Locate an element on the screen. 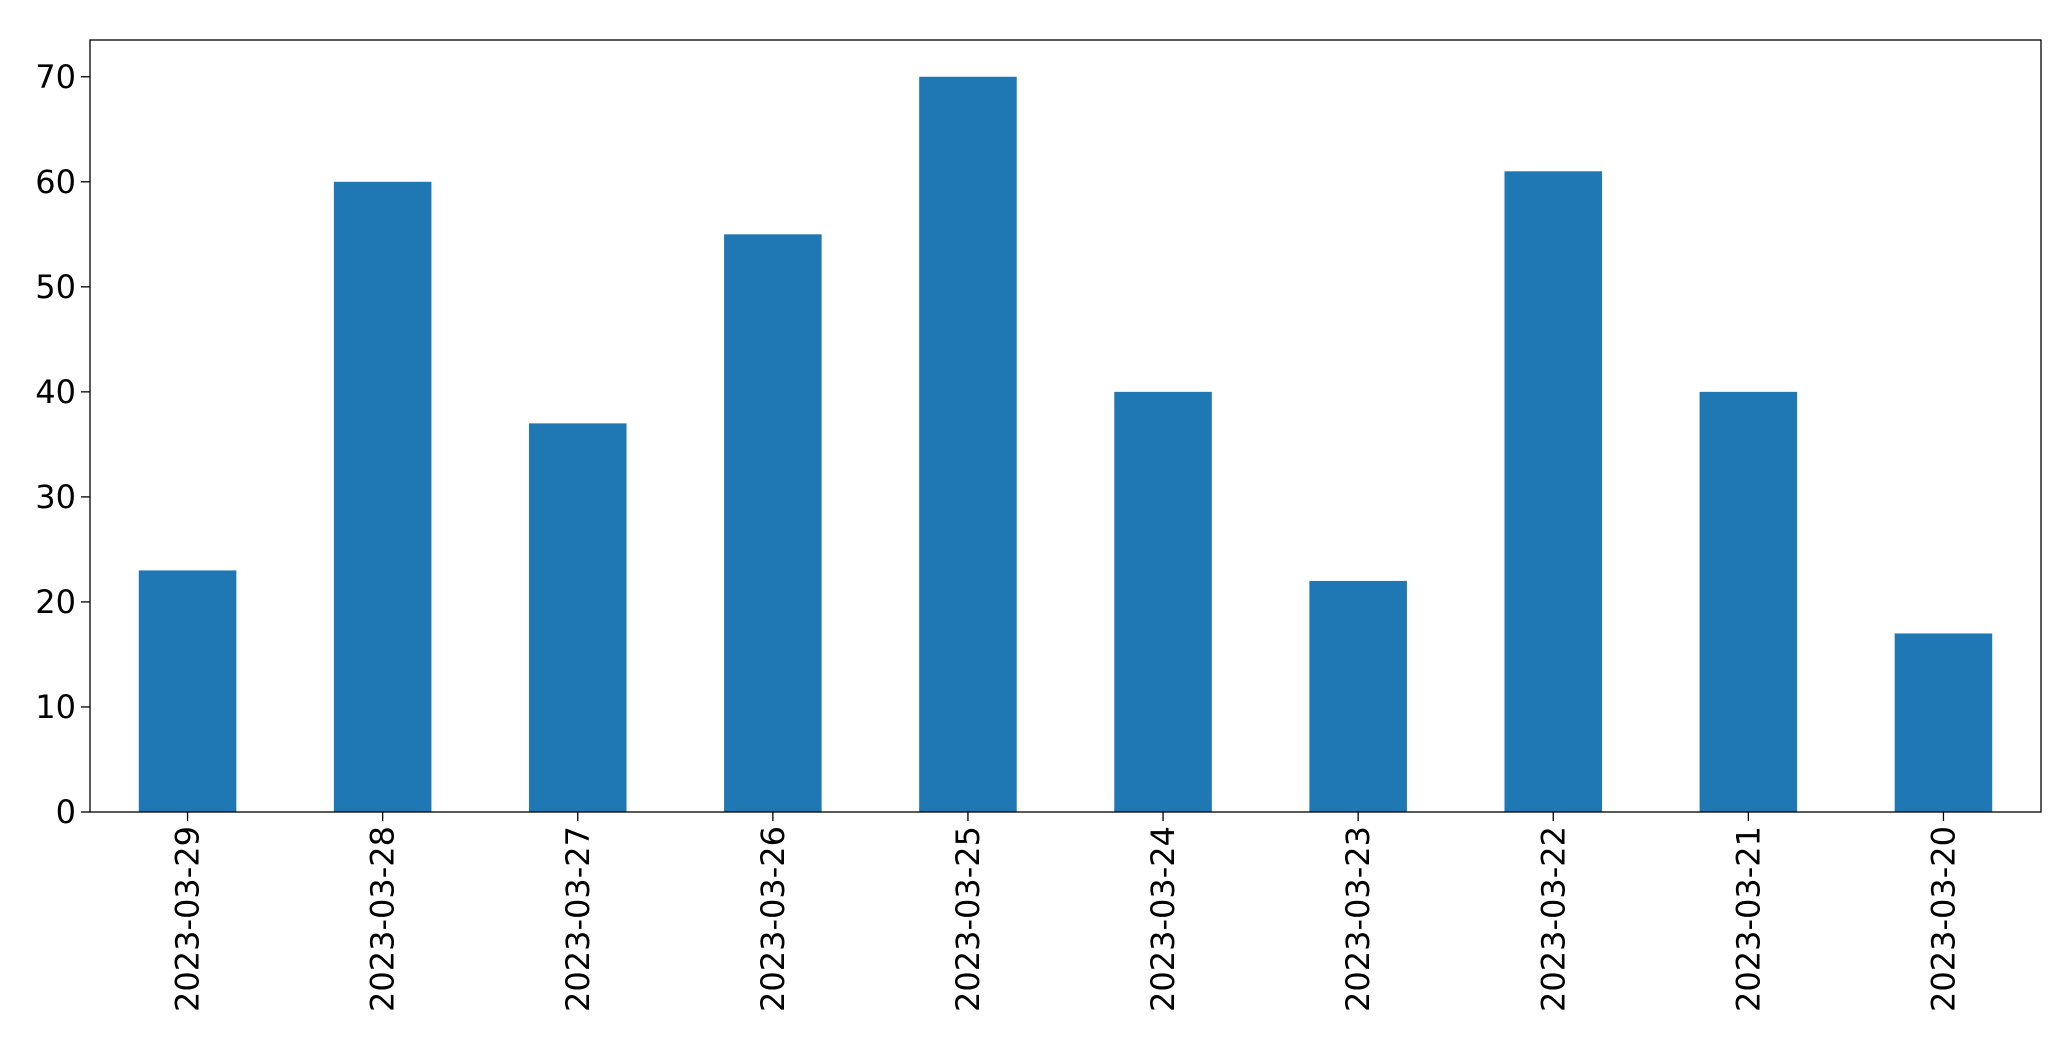  x-tick-label: 2023-03-22 is located at coordinates (1553, 919).